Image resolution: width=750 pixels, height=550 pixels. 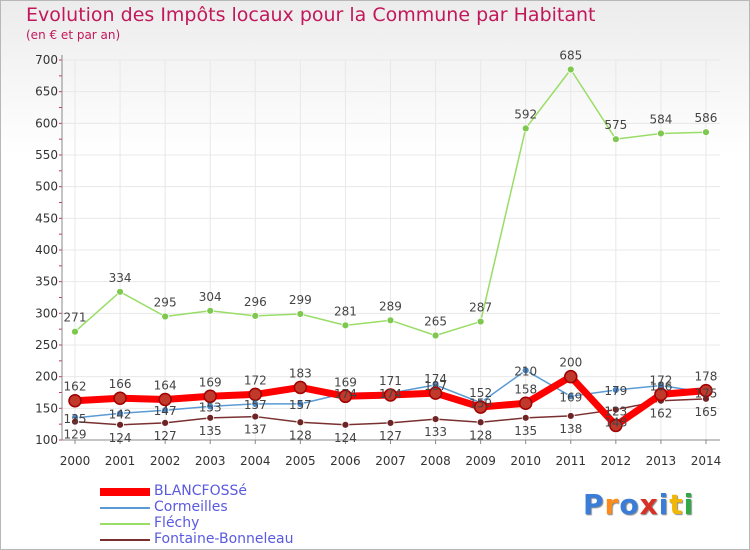 I want to click on x-tick-label: 2006, so click(x=345, y=461).